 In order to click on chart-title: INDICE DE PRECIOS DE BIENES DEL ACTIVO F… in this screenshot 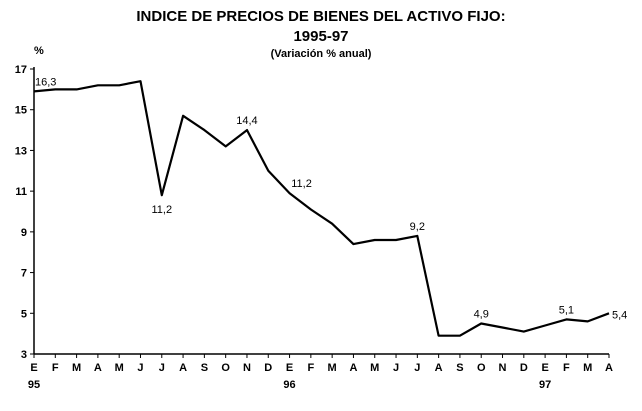, I will do `click(321, 16)`.